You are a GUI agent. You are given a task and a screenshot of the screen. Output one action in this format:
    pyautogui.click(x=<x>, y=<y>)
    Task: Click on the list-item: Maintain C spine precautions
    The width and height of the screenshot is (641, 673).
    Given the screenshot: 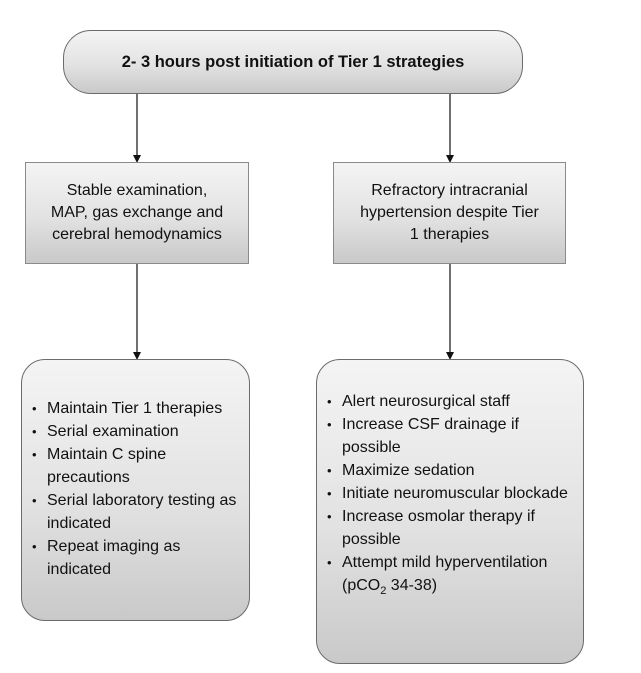 What is the action you would take?
    pyautogui.click(x=135, y=466)
    